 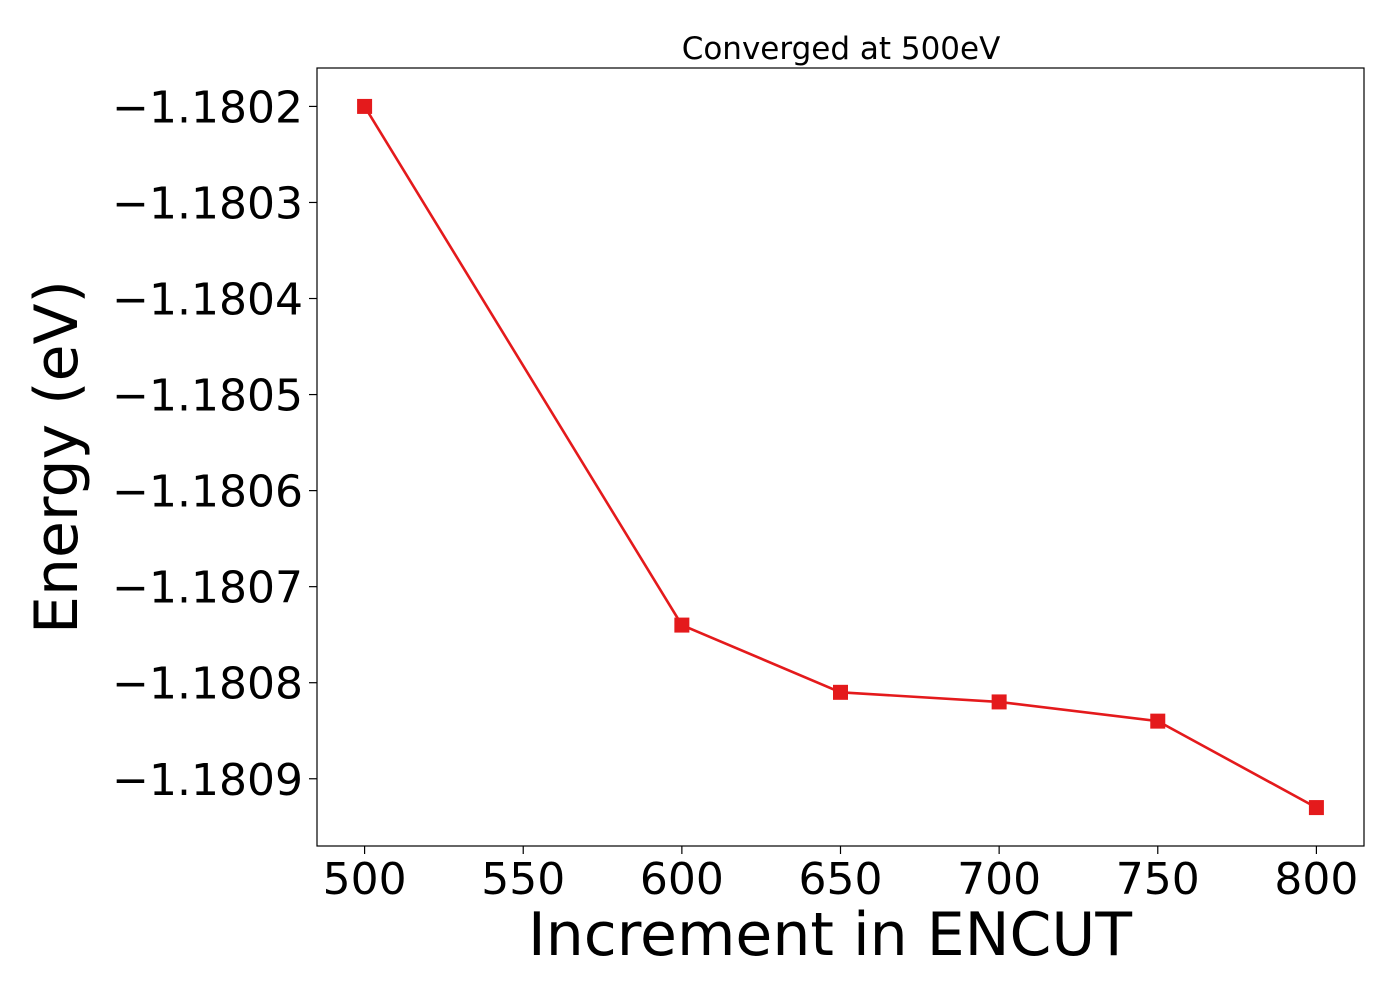 What do you see at coordinates (841, 49) in the screenshot?
I see `chart-title: Converged at 500eV` at bounding box center [841, 49].